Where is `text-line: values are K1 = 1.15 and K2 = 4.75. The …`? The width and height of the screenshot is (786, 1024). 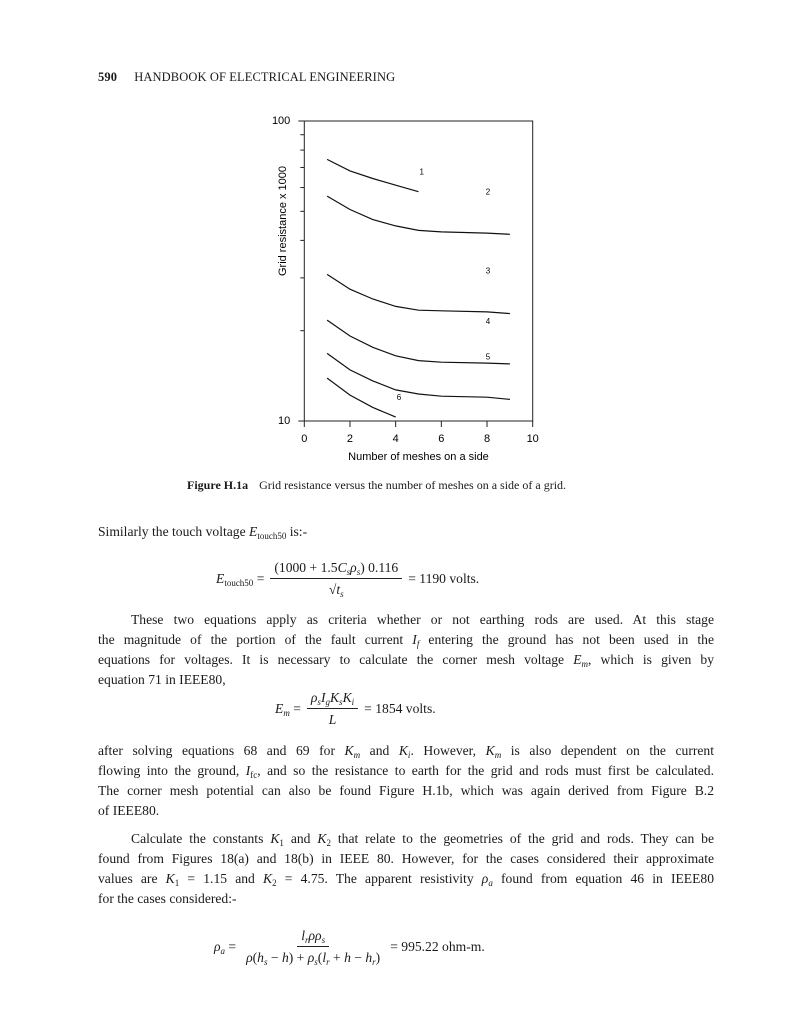
text-line: values are K1 = 1.15 and K2 = 4.75. The … is located at coordinates (406, 879).